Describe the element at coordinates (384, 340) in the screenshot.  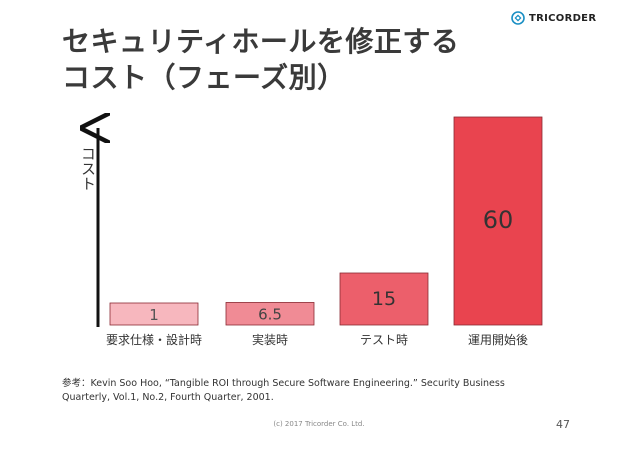
I see `category-label-3: テスト時` at that location.